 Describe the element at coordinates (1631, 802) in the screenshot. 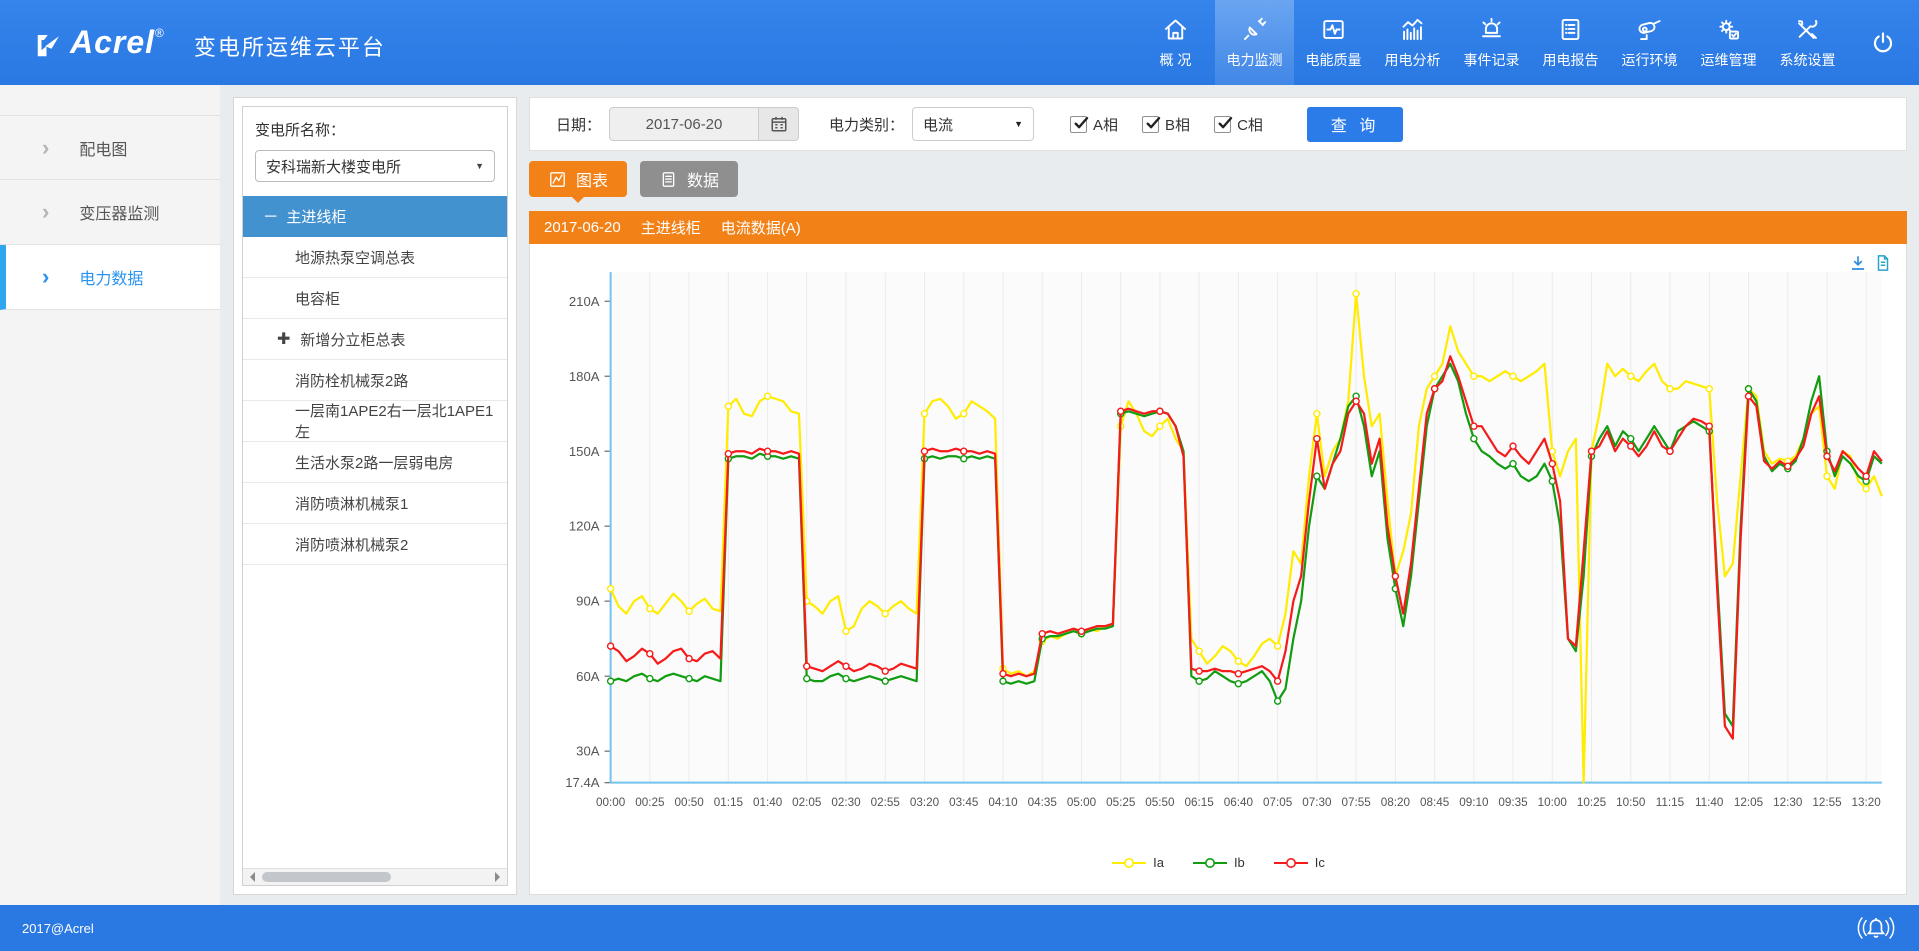

I see `svg-text: 10:50` at that location.